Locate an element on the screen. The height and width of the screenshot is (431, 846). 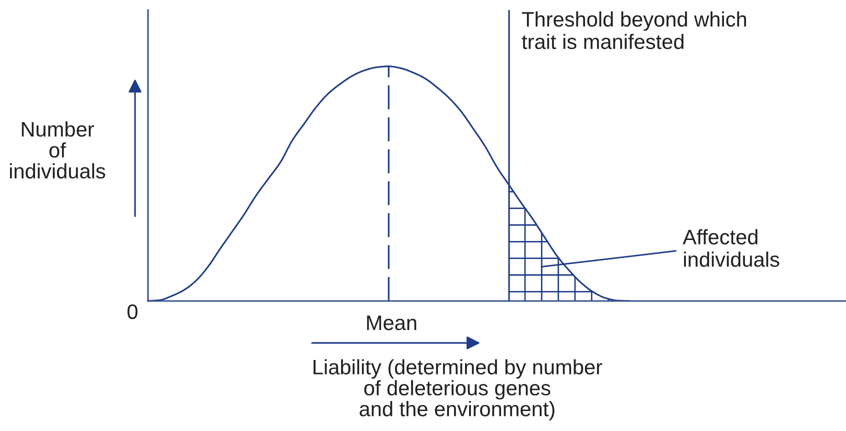
y-axis-title: Number of individuals is located at coordinates (58, 150).